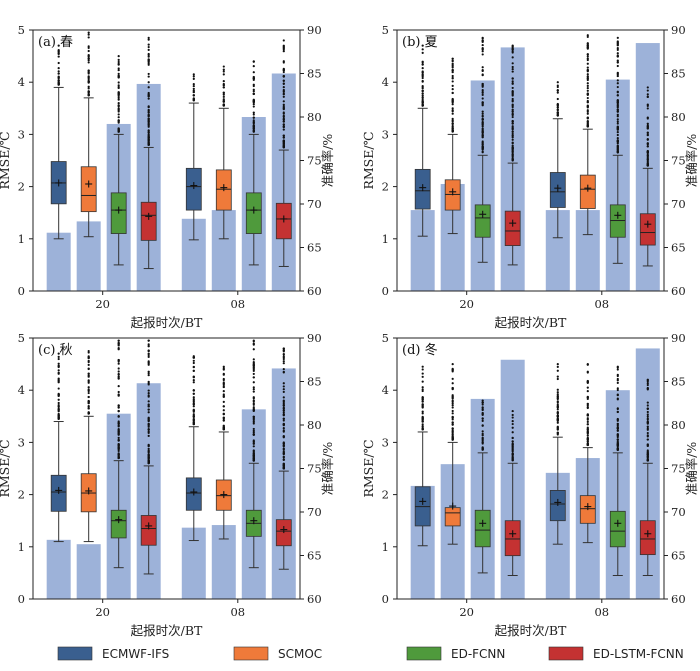 This screenshot has height=671, width=700. Describe the element at coordinates (314, 556) in the screenshot. I see `y2-tick-label: 65` at that location.